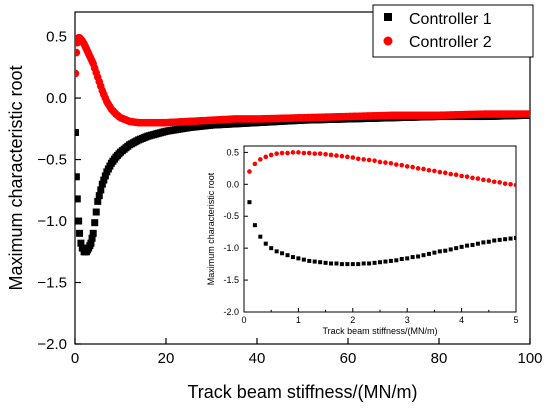 The width and height of the screenshot is (550, 411). Describe the element at coordinates (302, 392) in the screenshot. I see `main-x-axis-title: Track beam stiffness/(MN/m)` at that location.